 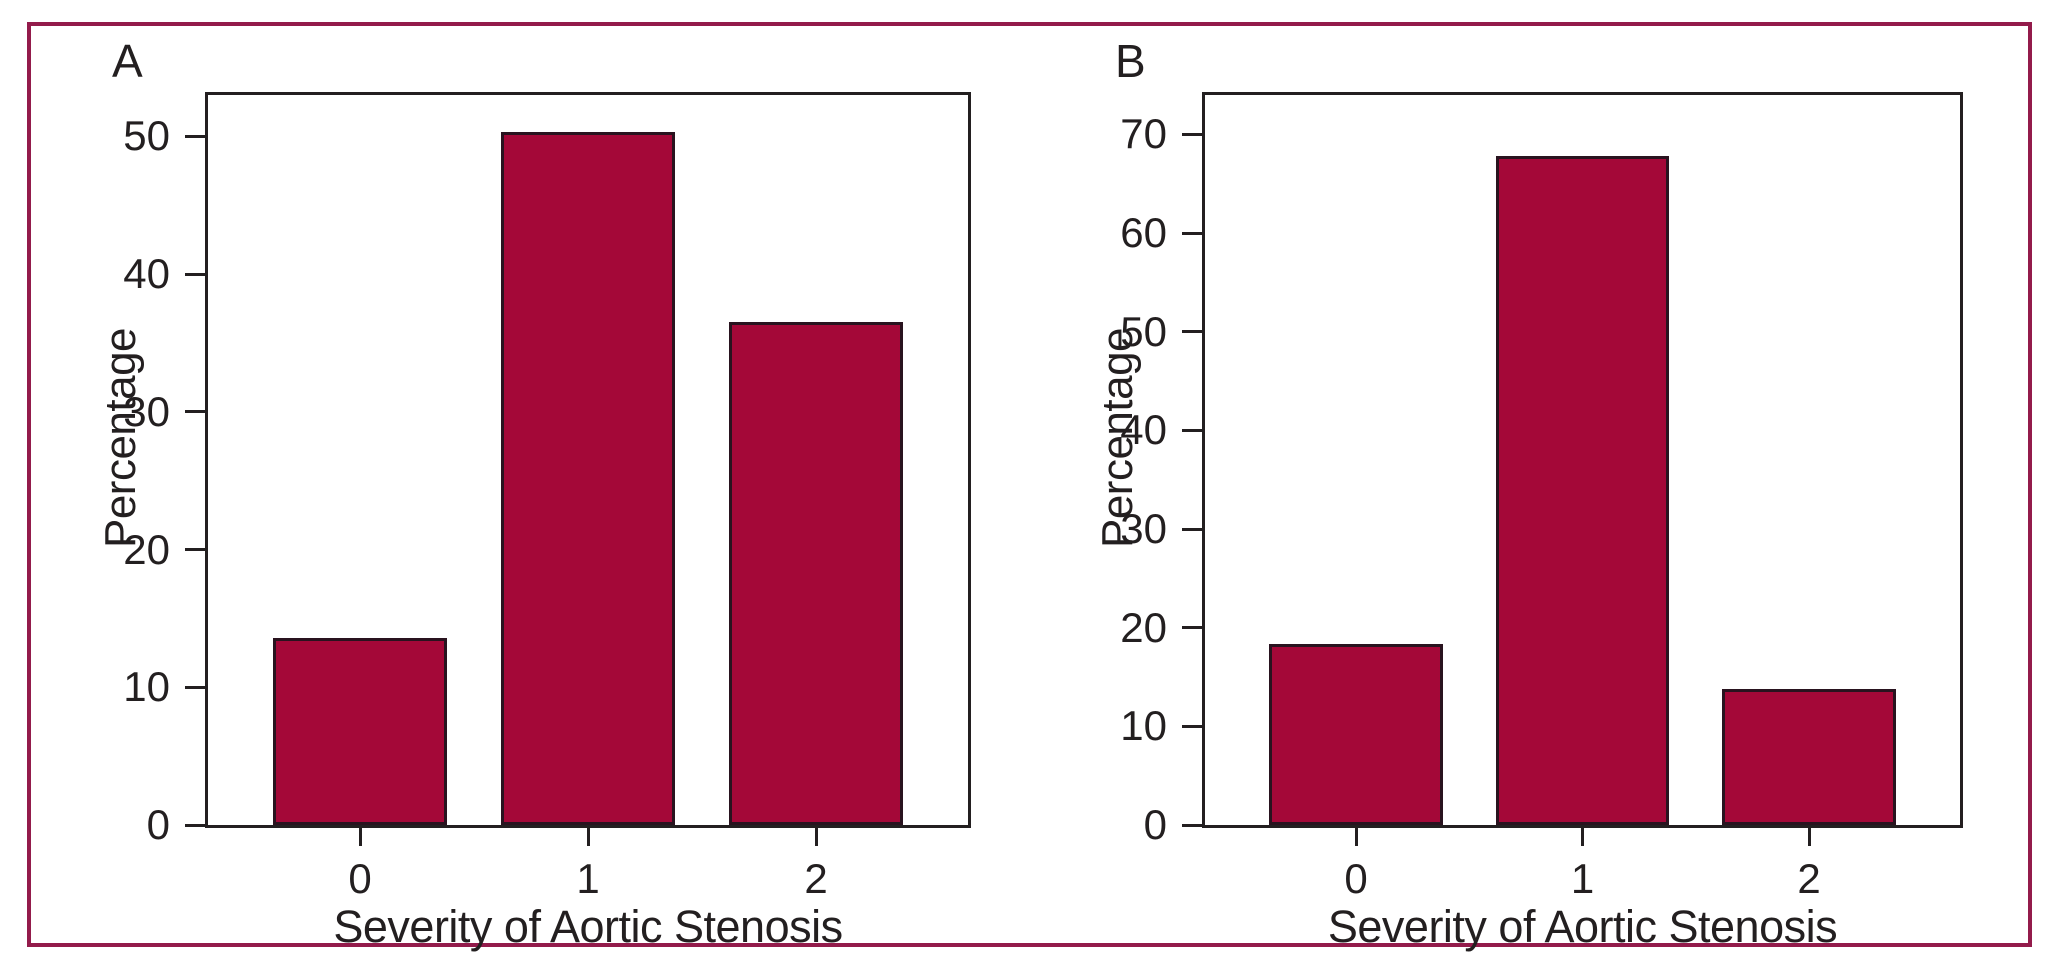 I want to click on x-tick-label-A-1: 1, so click(x=588, y=878).